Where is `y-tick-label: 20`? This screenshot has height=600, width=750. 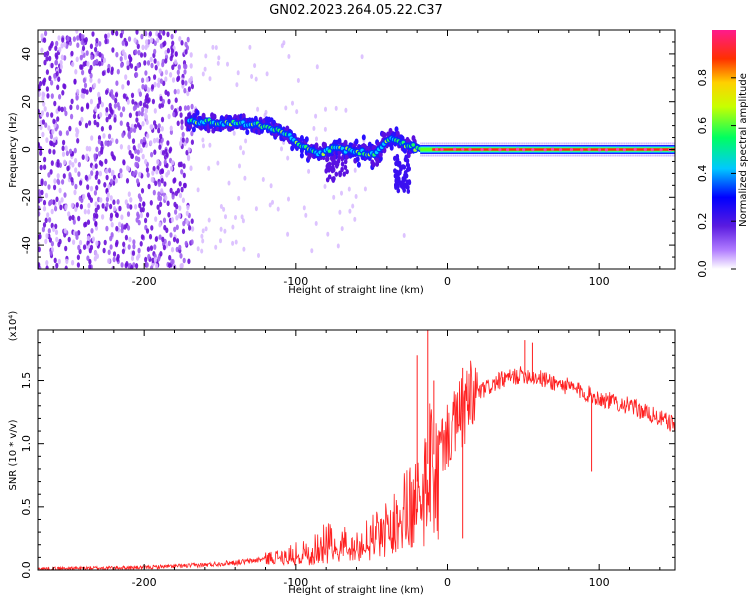 y-tick-label: 20 is located at coordinates (26, 102).